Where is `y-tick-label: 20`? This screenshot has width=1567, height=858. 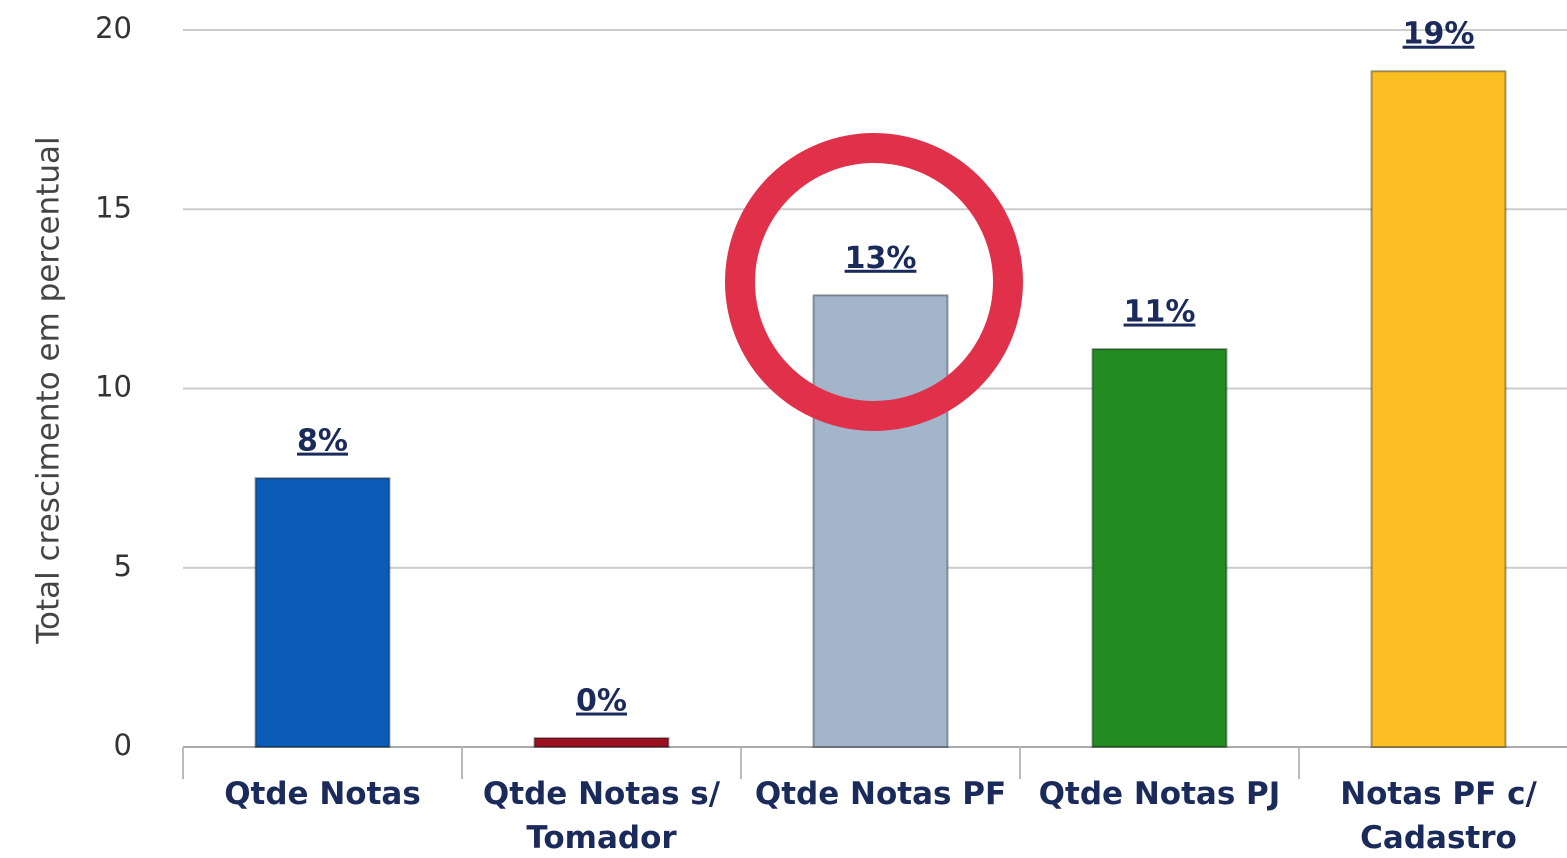
y-tick-label: 20 is located at coordinates (113, 28).